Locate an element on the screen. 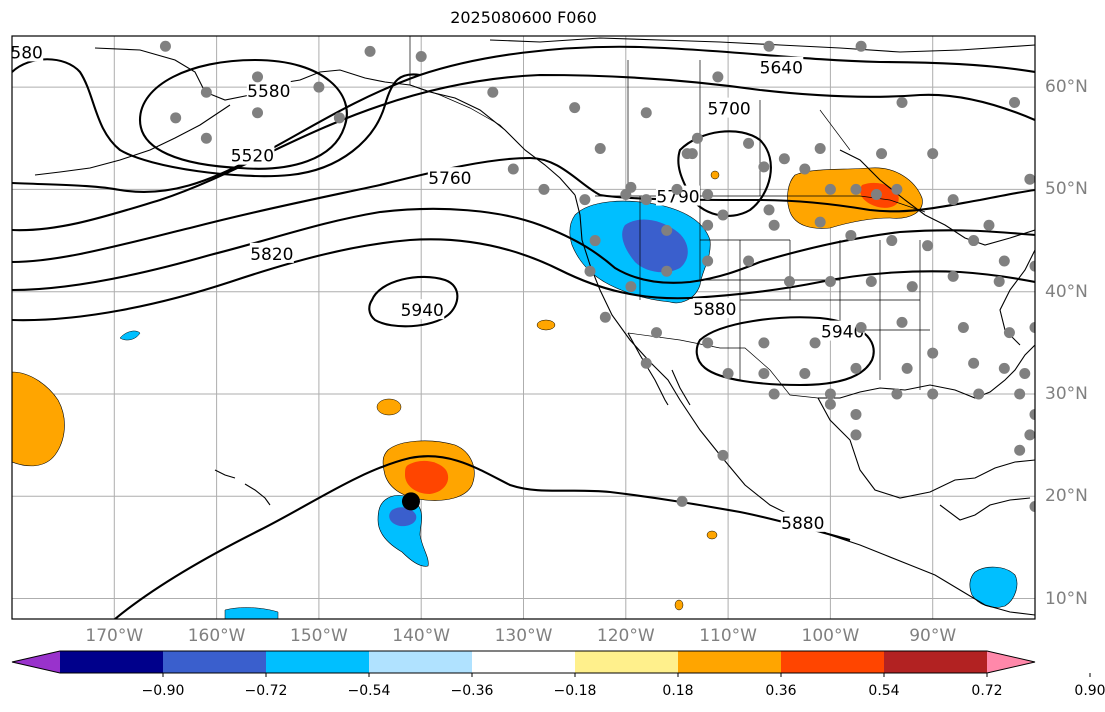 The image size is (1105, 712). contour-label: 5520 is located at coordinates (252, 157).